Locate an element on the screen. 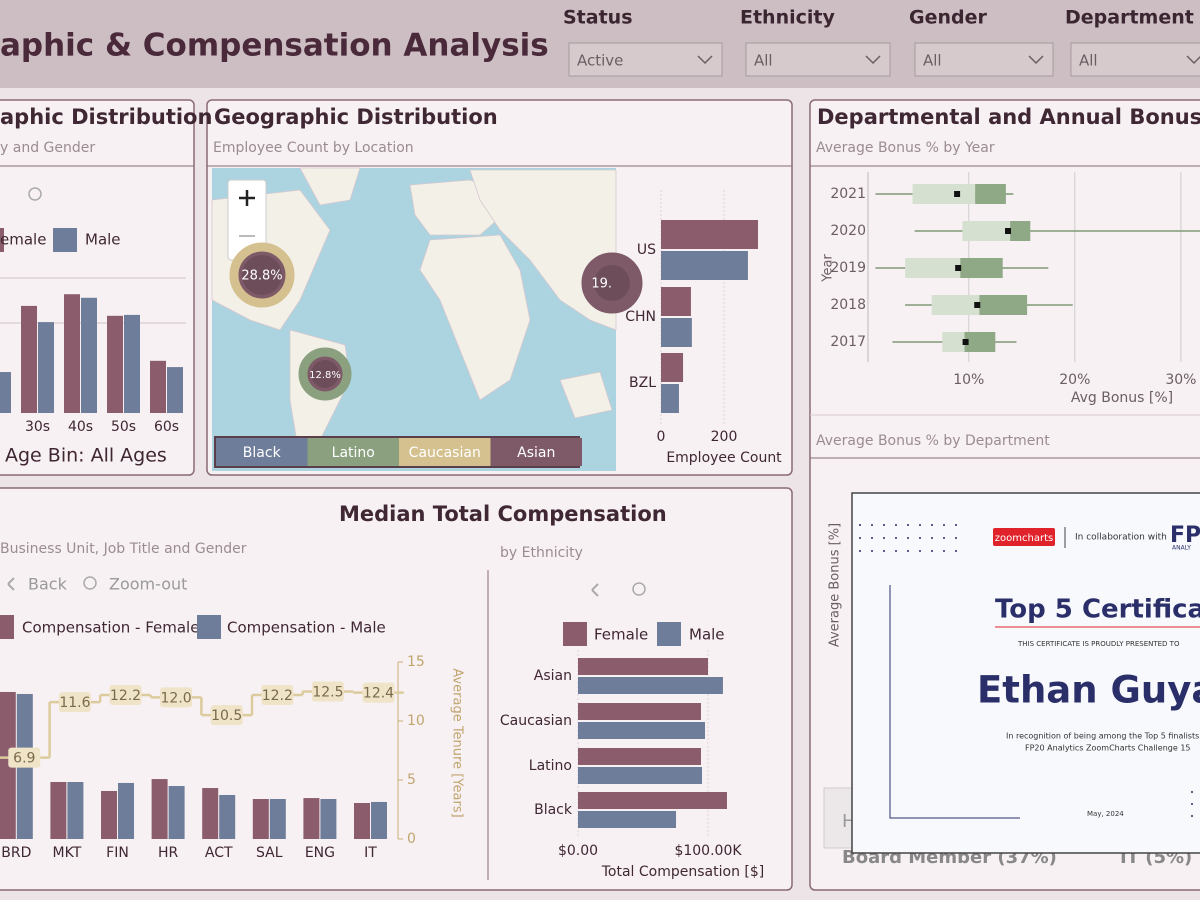 This screenshot has width=1200, height=900. legend-label: Compensation - Male is located at coordinates (306, 628).